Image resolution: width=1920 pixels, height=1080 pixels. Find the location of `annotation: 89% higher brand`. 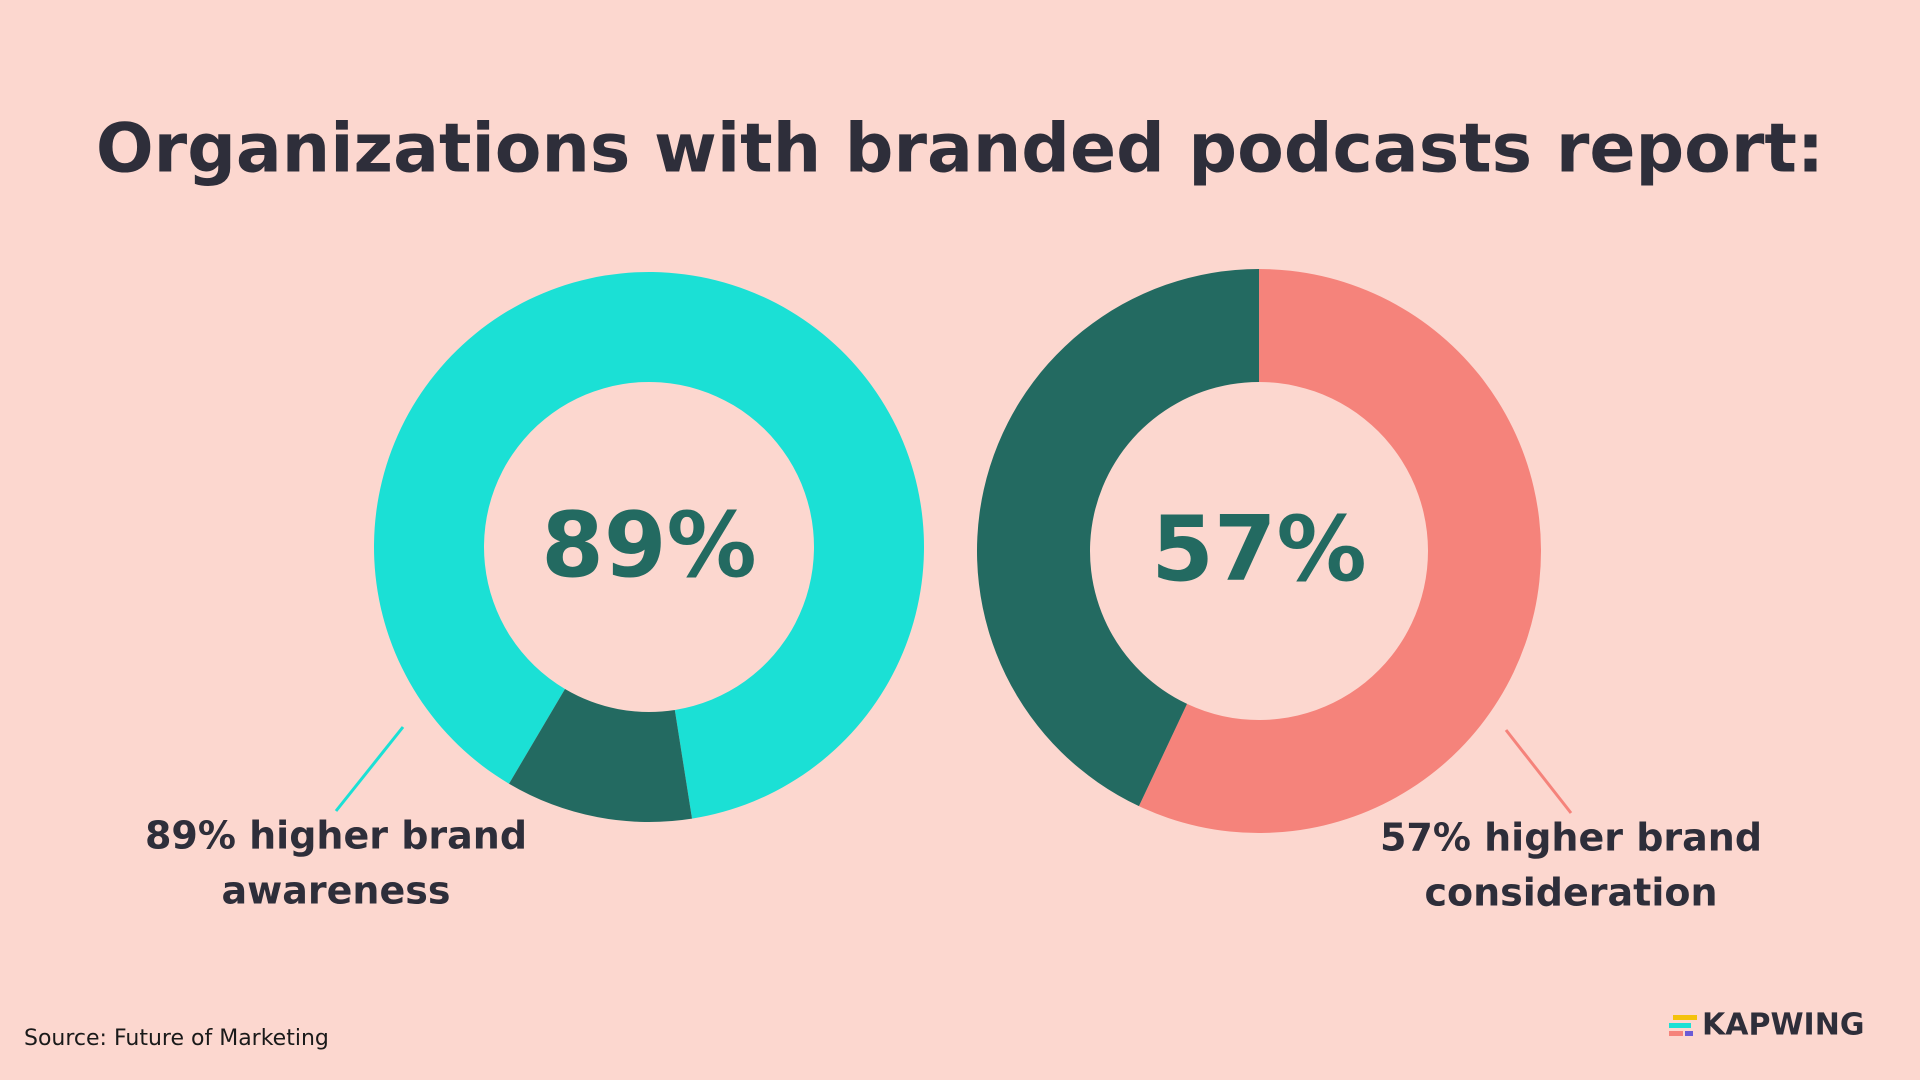

annotation: 89% higher brand is located at coordinates (336, 836).